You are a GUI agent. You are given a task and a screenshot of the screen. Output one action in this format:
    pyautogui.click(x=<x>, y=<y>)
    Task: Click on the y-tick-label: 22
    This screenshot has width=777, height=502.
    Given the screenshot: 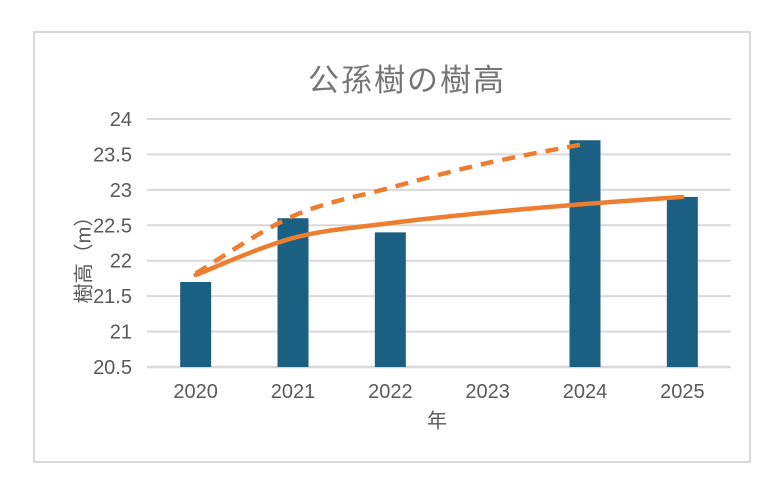 What is the action you would take?
    pyautogui.click(x=121, y=262)
    